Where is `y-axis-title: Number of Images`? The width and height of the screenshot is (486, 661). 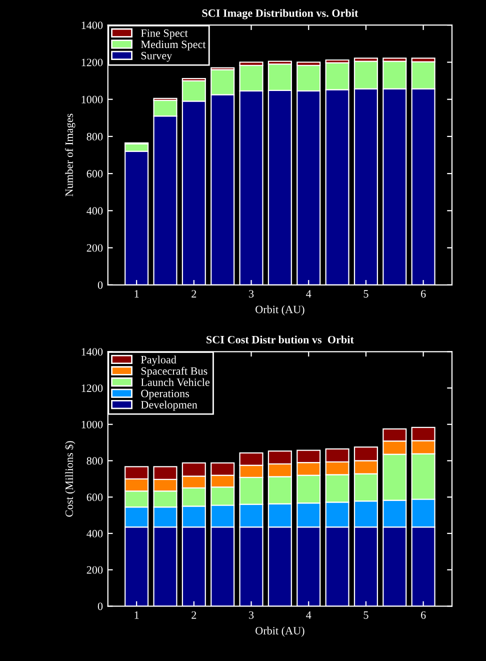 y-axis-title: Number of Images is located at coordinates (70, 155).